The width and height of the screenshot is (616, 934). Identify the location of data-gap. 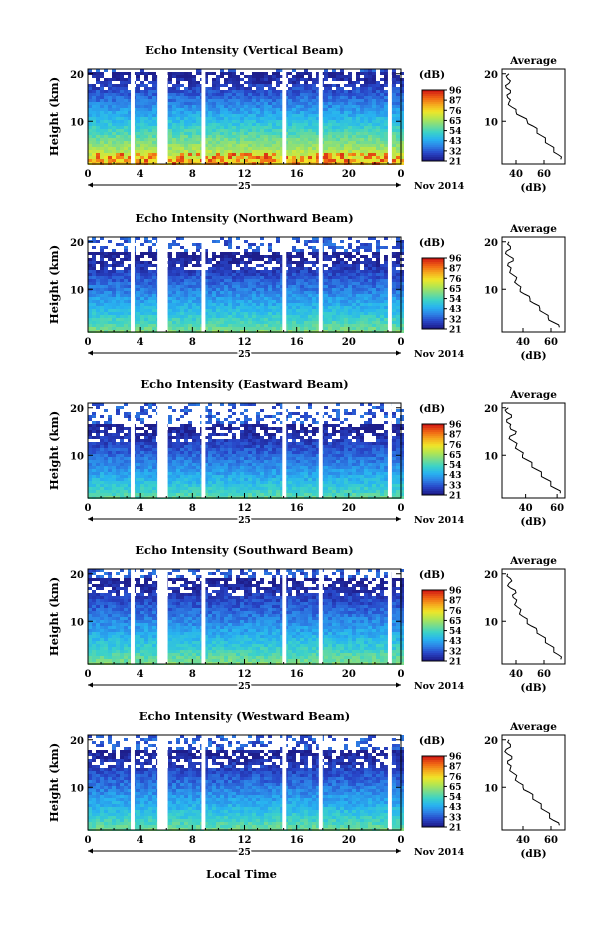
(162, 116).